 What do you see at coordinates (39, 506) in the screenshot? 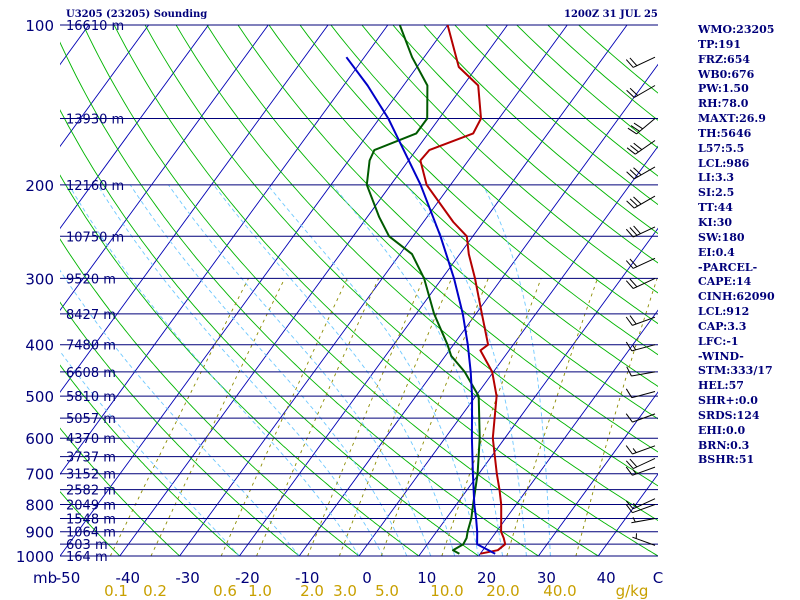
I see `pressure-tick-label: 800` at bounding box center [39, 506].